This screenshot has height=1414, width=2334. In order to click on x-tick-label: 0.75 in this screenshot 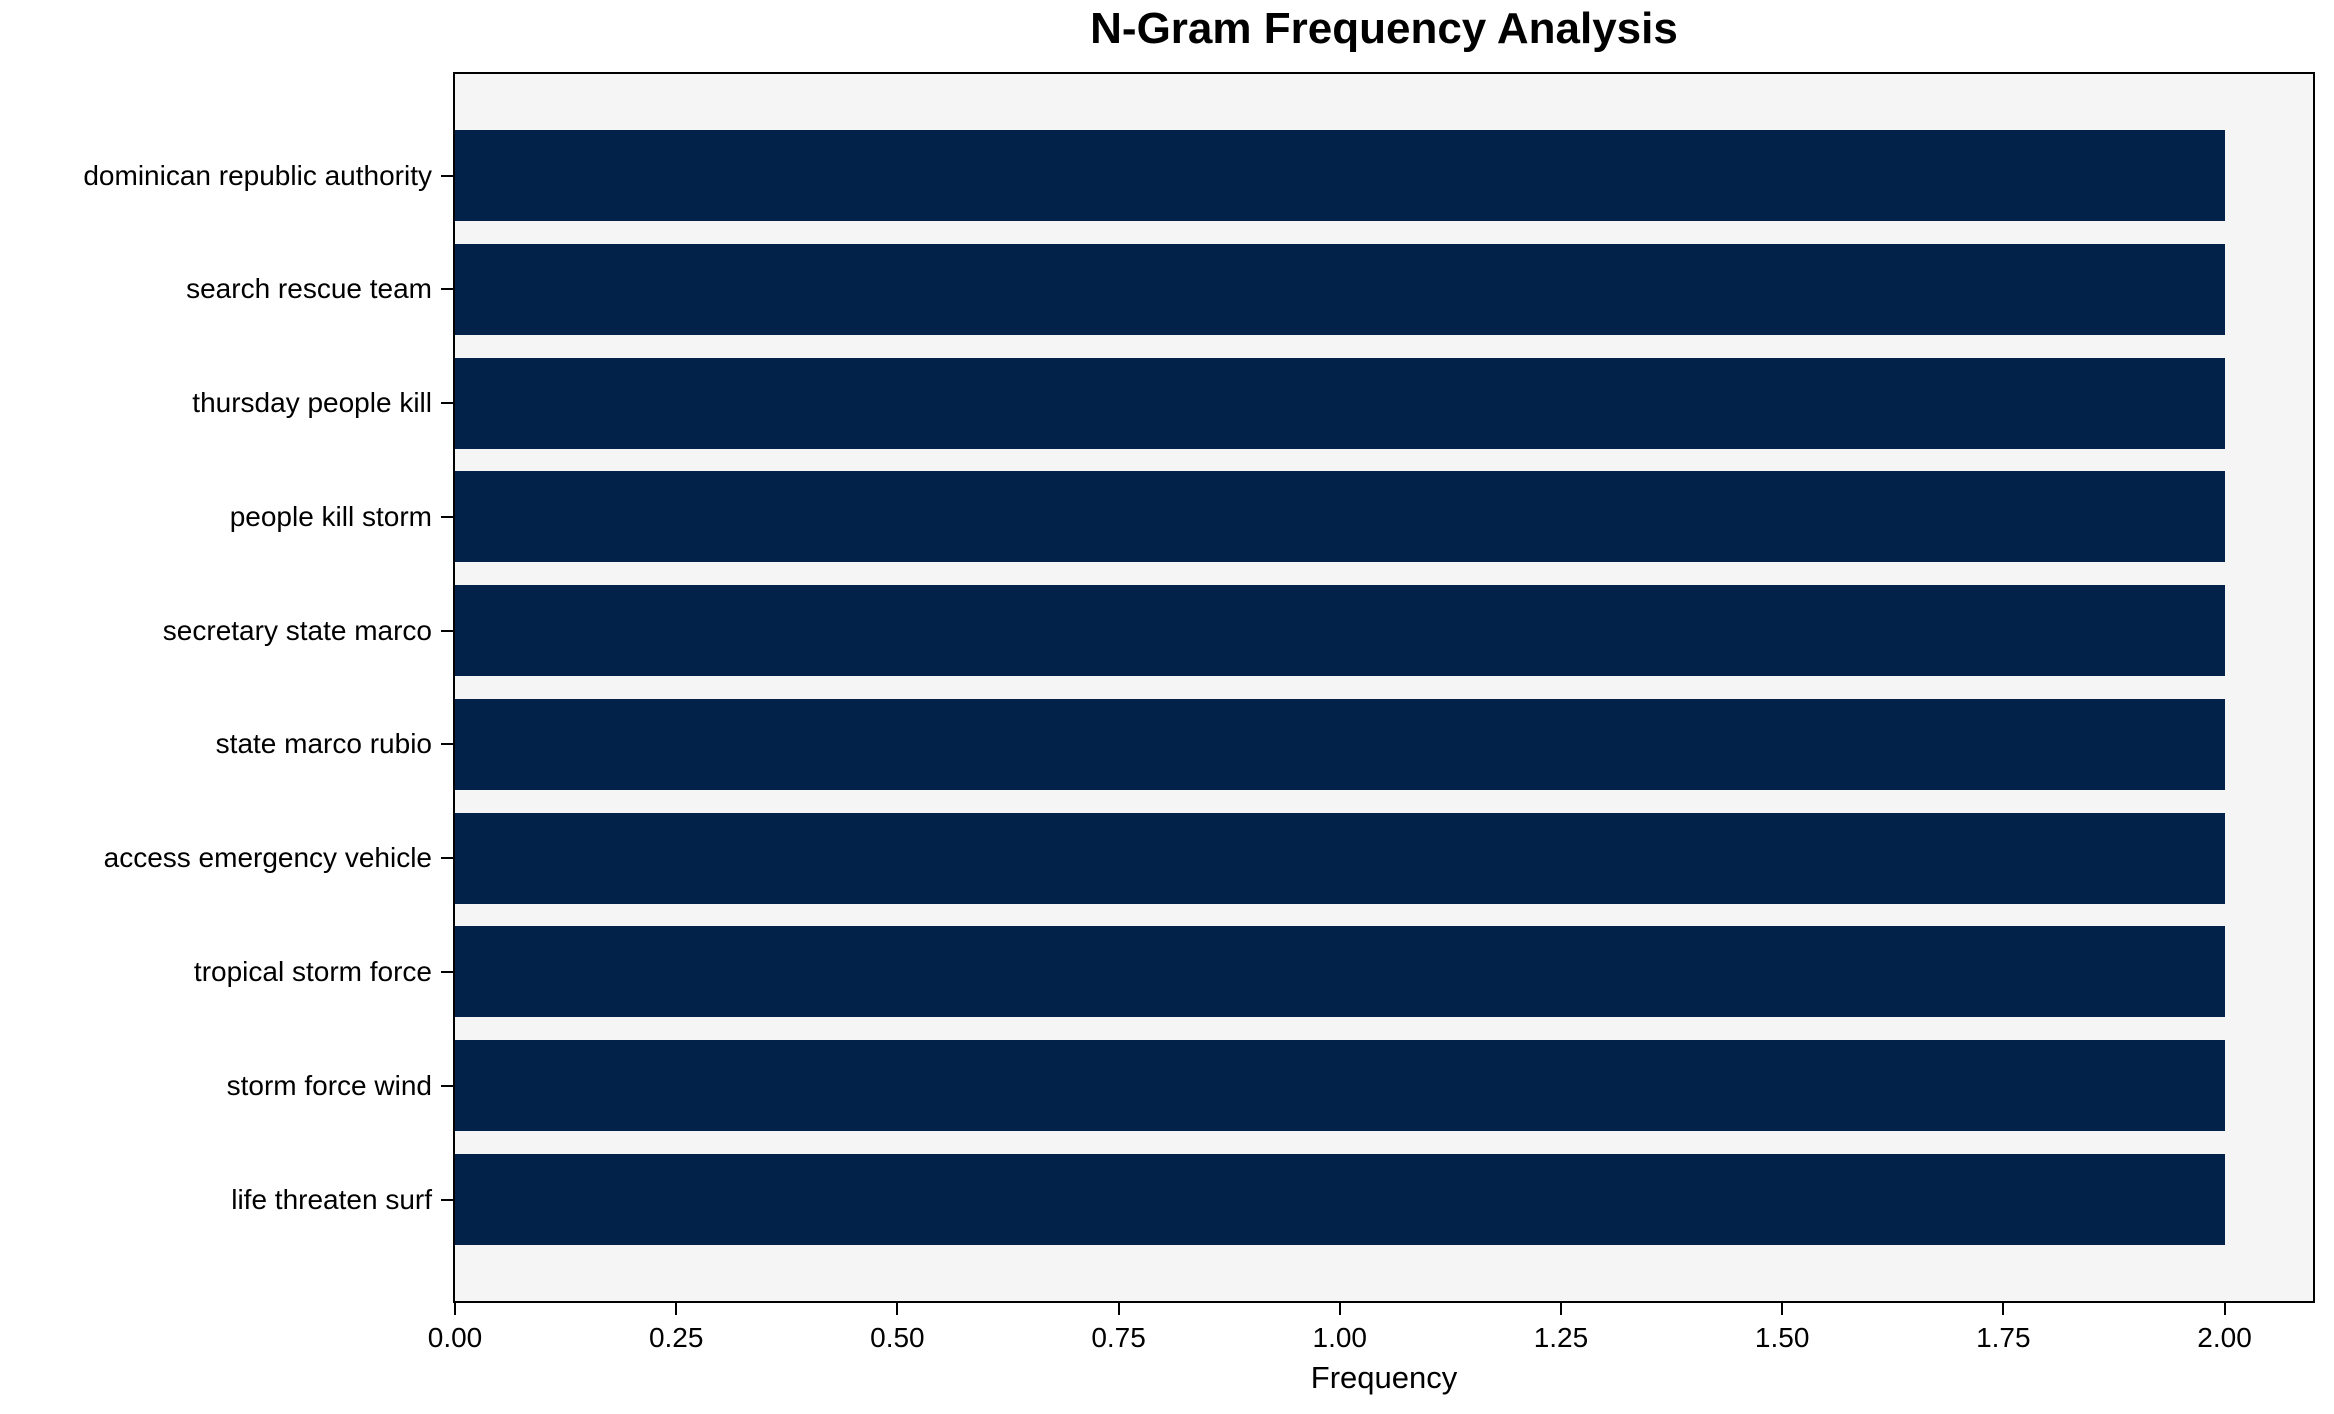, I will do `click(1118, 1337)`.